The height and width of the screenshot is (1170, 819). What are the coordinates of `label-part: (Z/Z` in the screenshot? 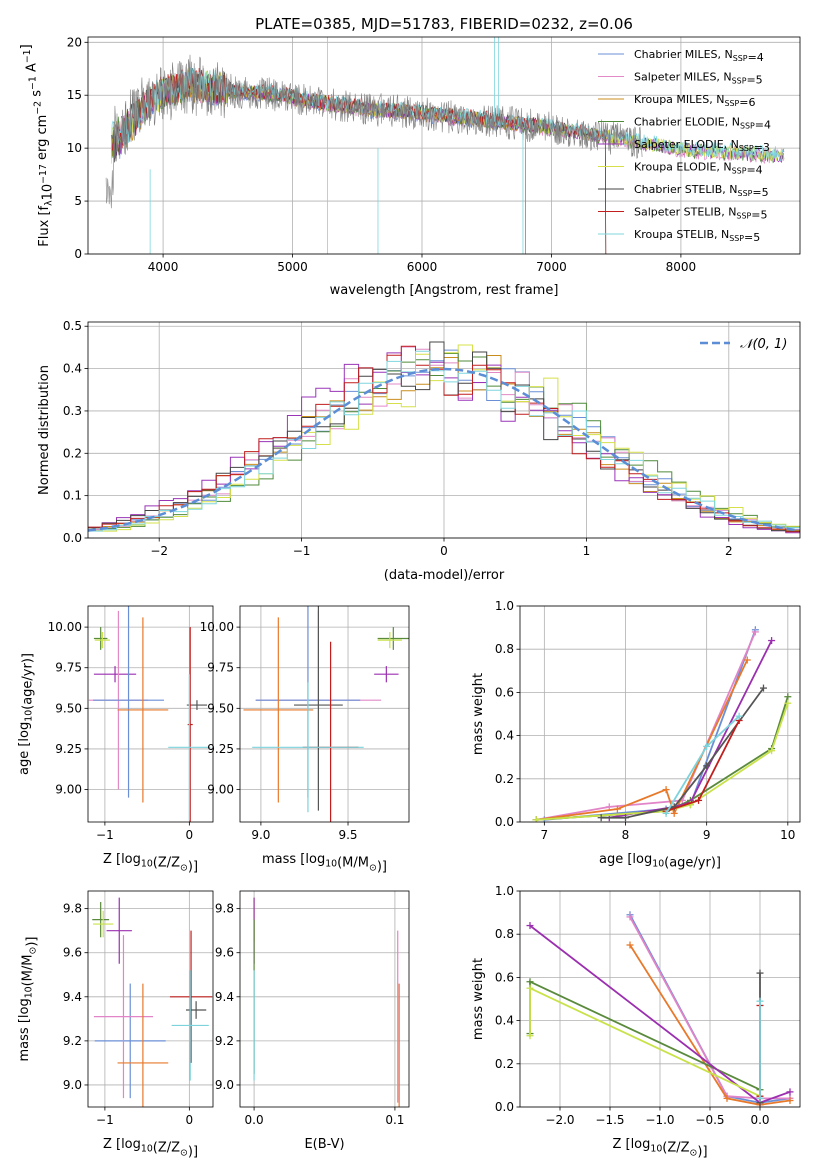 It's located at (675, 1148).